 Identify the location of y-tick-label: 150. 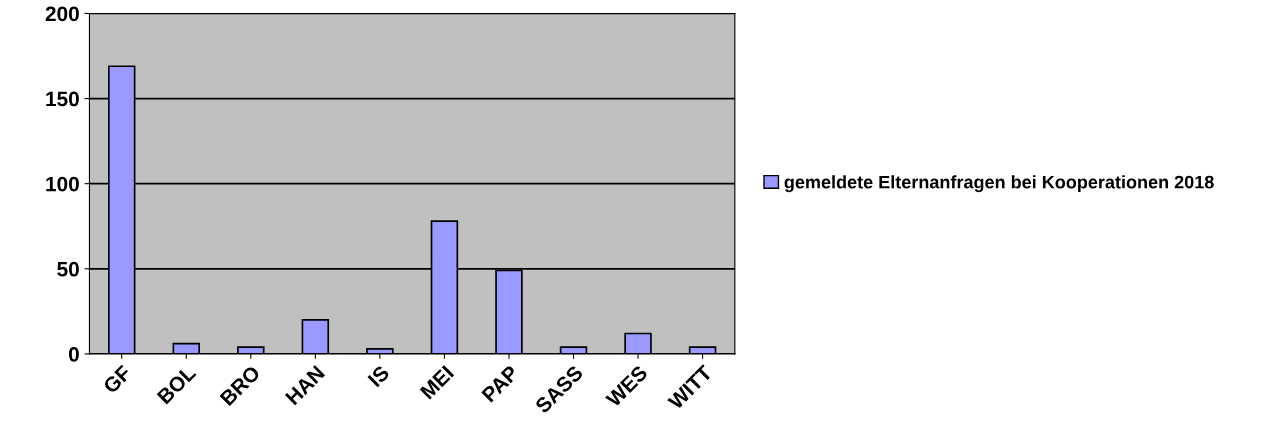
(62, 99).